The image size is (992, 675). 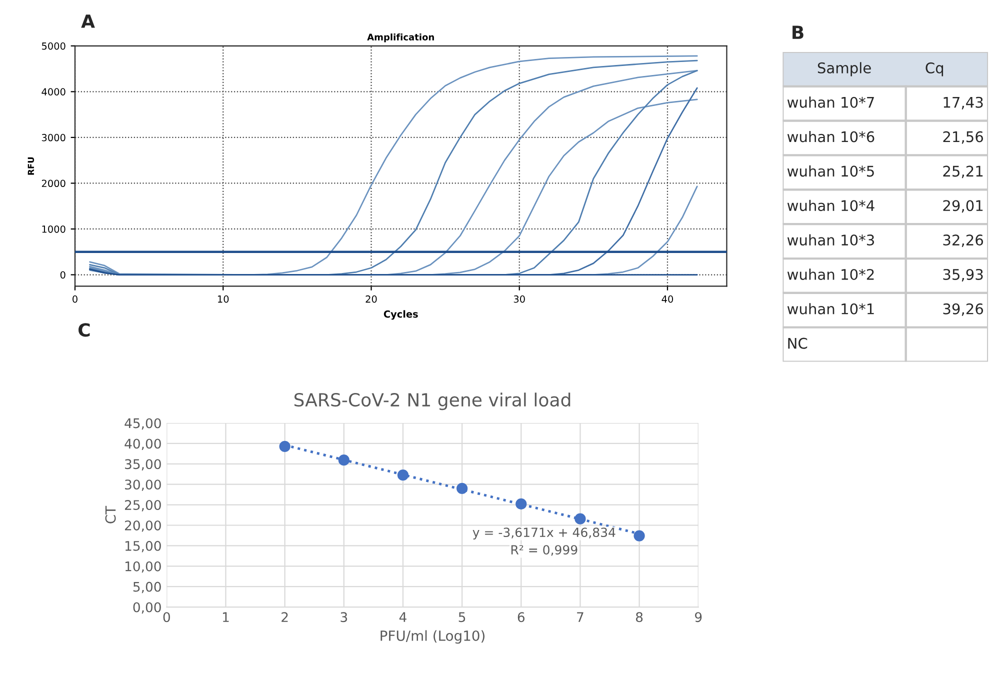 What do you see at coordinates (142, 424) in the screenshot?
I see `y-tick-label: 45,00` at bounding box center [142, 424].